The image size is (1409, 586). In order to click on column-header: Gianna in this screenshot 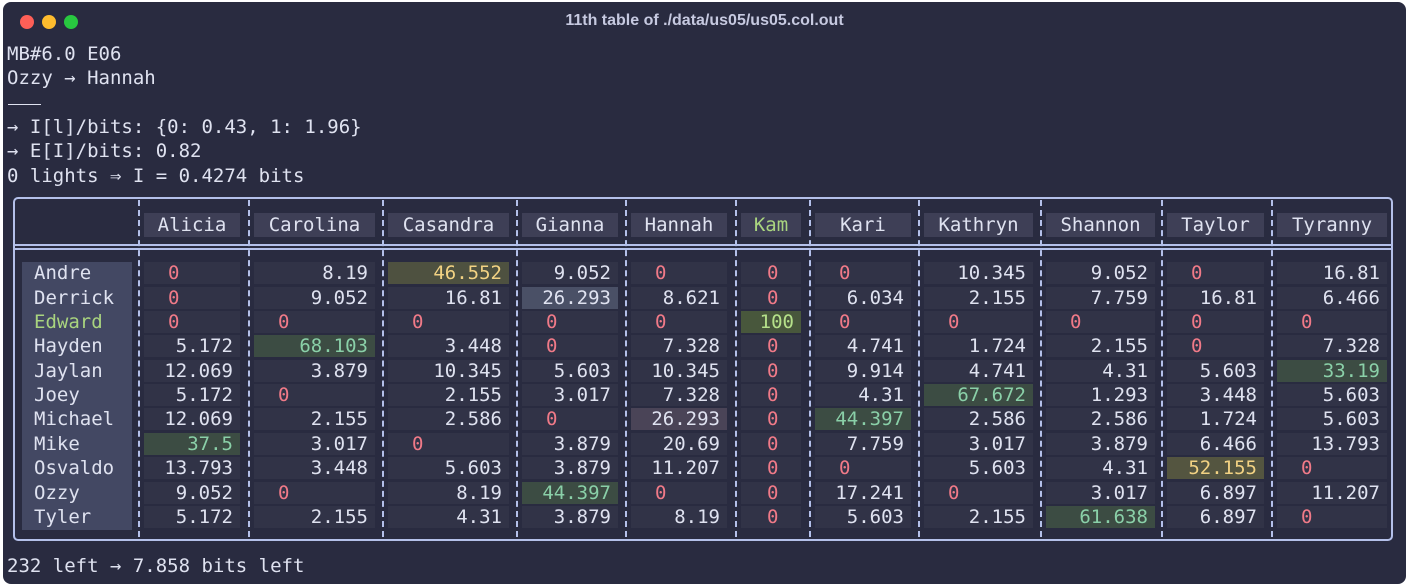, I will do `click(570, 225)`.